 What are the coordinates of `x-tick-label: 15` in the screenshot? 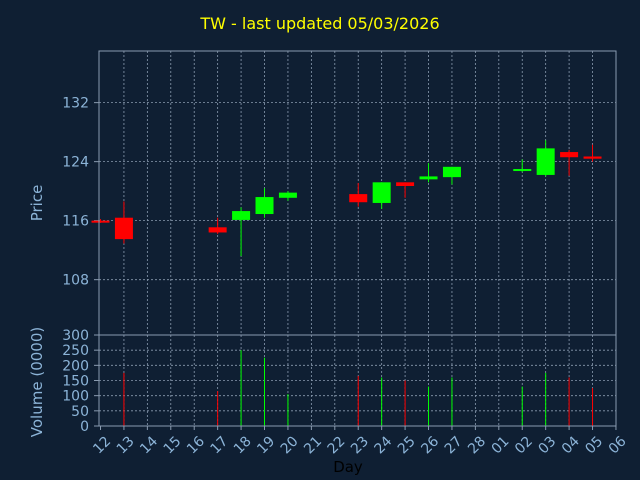 It's located at (173, 445).